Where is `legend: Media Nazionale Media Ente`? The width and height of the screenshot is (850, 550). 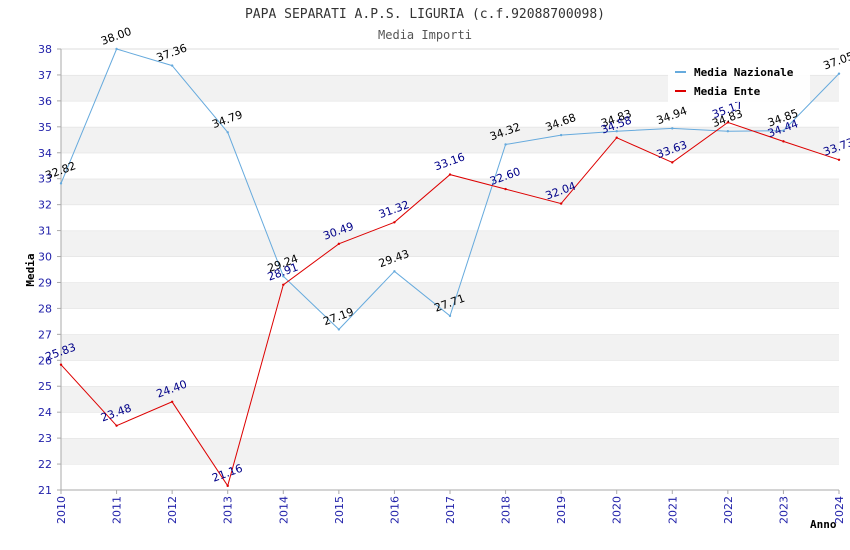 legend: Media Nazionale Media Ente is located at coordinates (739, 81).